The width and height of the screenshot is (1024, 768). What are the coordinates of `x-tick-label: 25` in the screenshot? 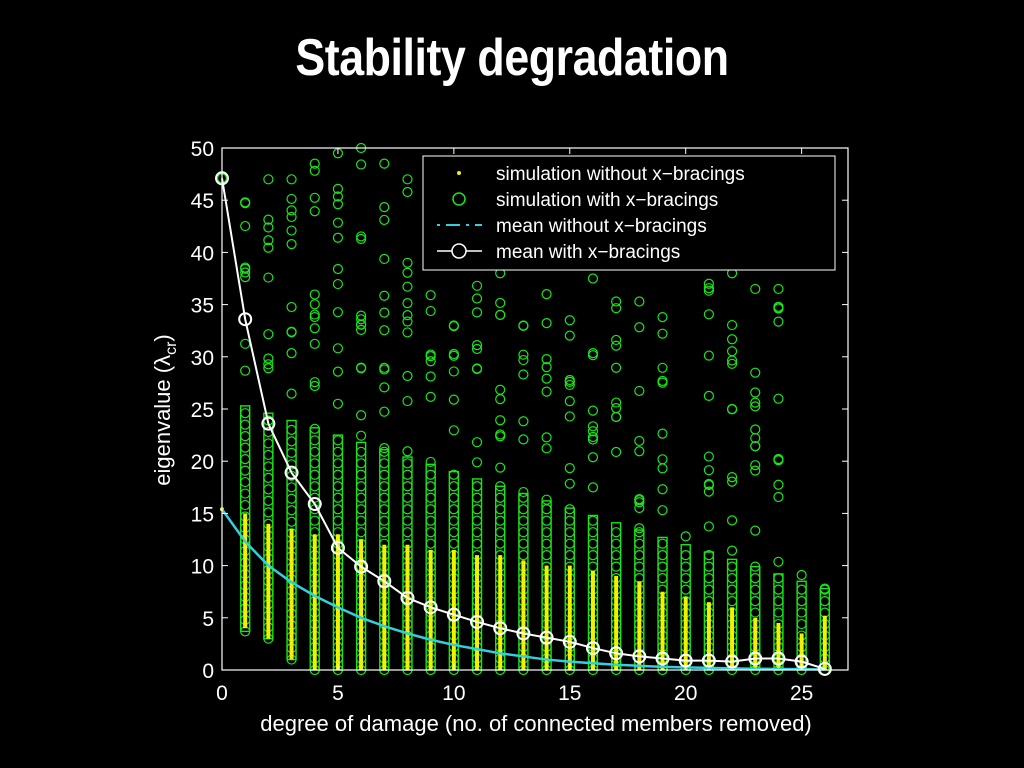 It's located at (801, 693).